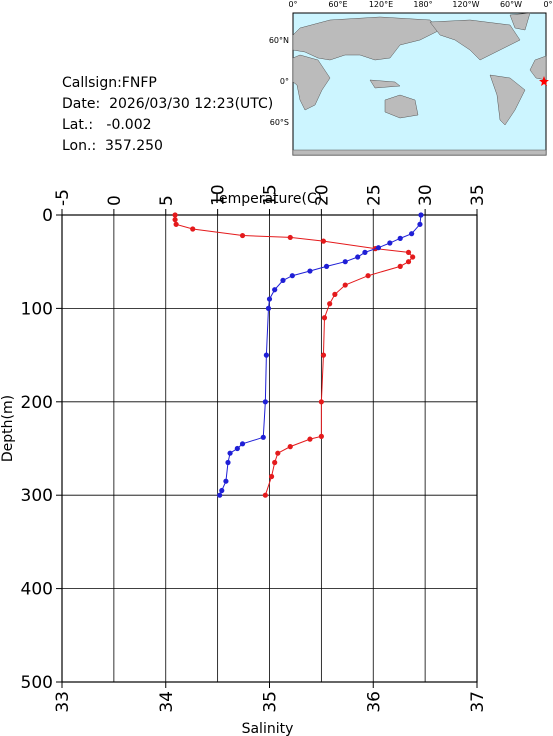 The image size is (553, 736). I want to click on info-line: Lon.: 357.250, so click(112, 146).